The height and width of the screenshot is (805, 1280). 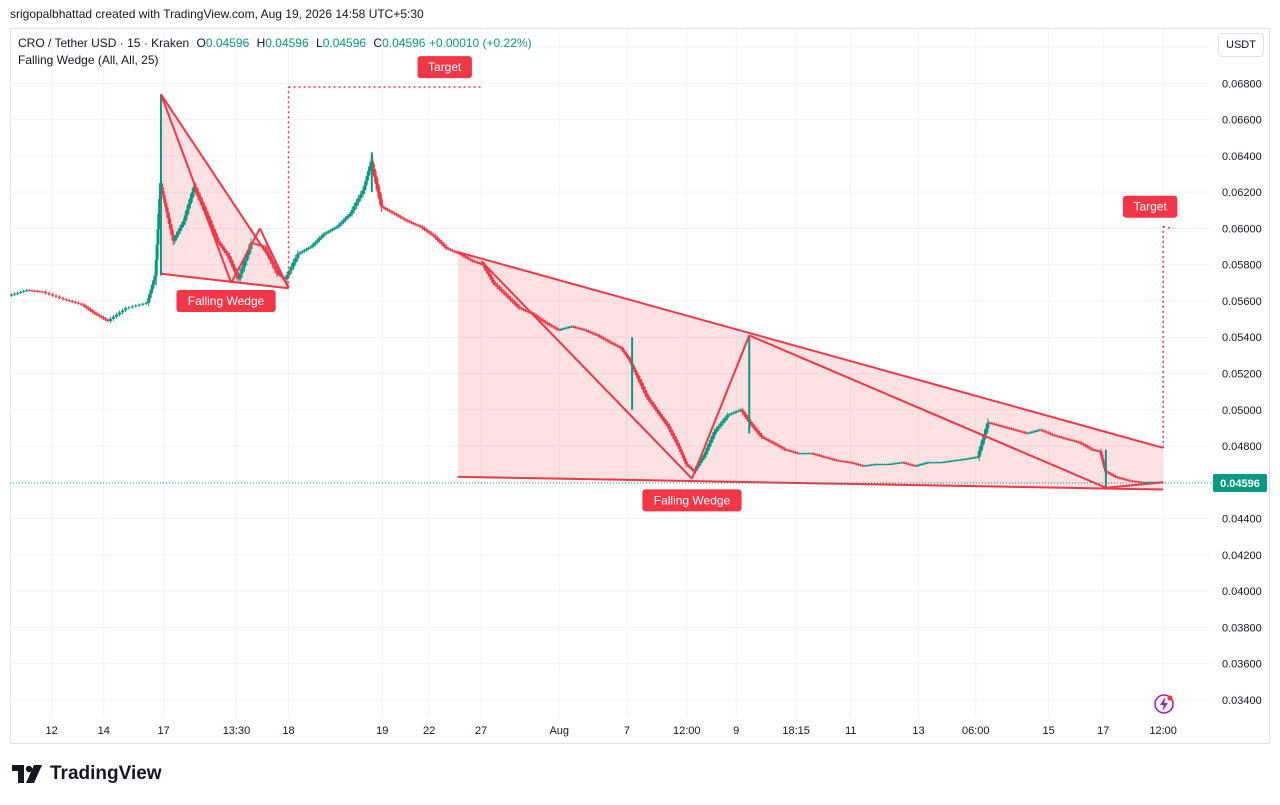 What do you see at coordinates (378, 43) in the screenshot?
I see `close-key: C` at bounding box center [378, 43].